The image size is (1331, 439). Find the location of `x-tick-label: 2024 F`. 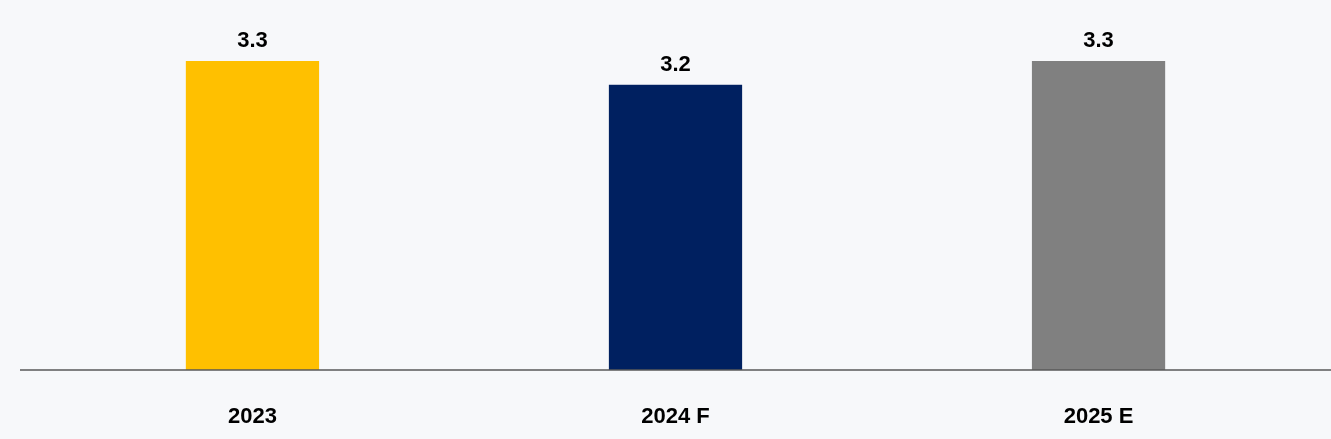

x-tick-label: 2024 F is located at coordinates (675, 415).